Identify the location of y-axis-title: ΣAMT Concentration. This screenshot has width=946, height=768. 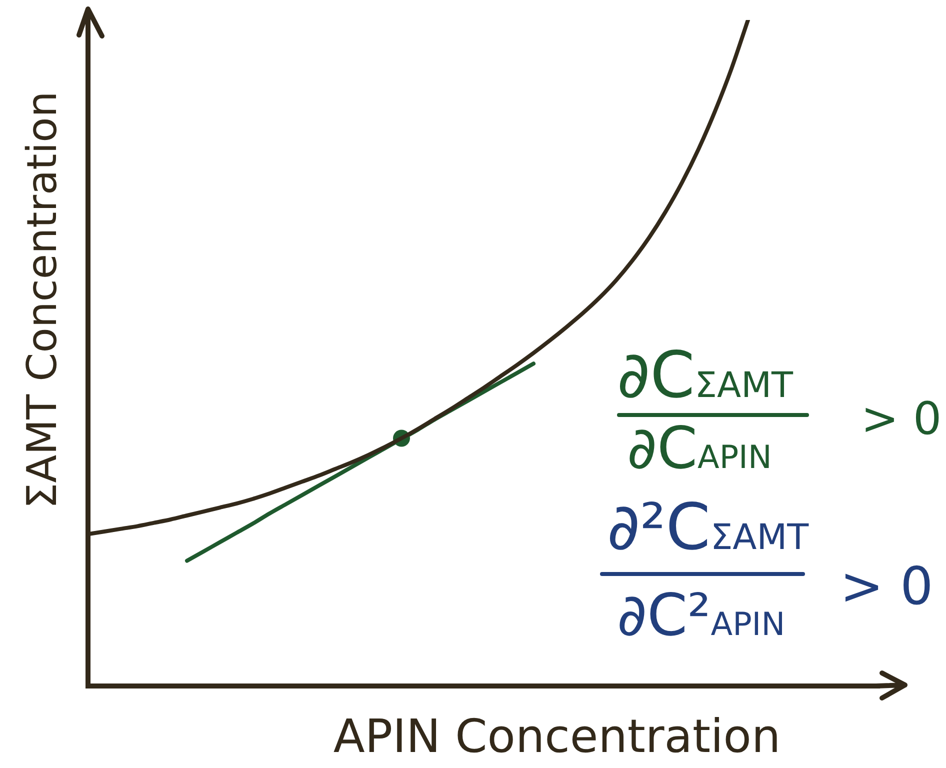
(42, 300).